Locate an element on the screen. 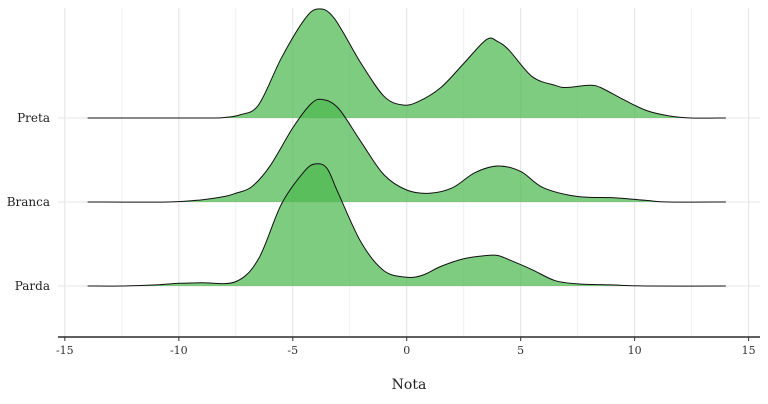 The image size is (768, 404). category-labels: Preta Branca Parda is located at coordinates (28, 202).